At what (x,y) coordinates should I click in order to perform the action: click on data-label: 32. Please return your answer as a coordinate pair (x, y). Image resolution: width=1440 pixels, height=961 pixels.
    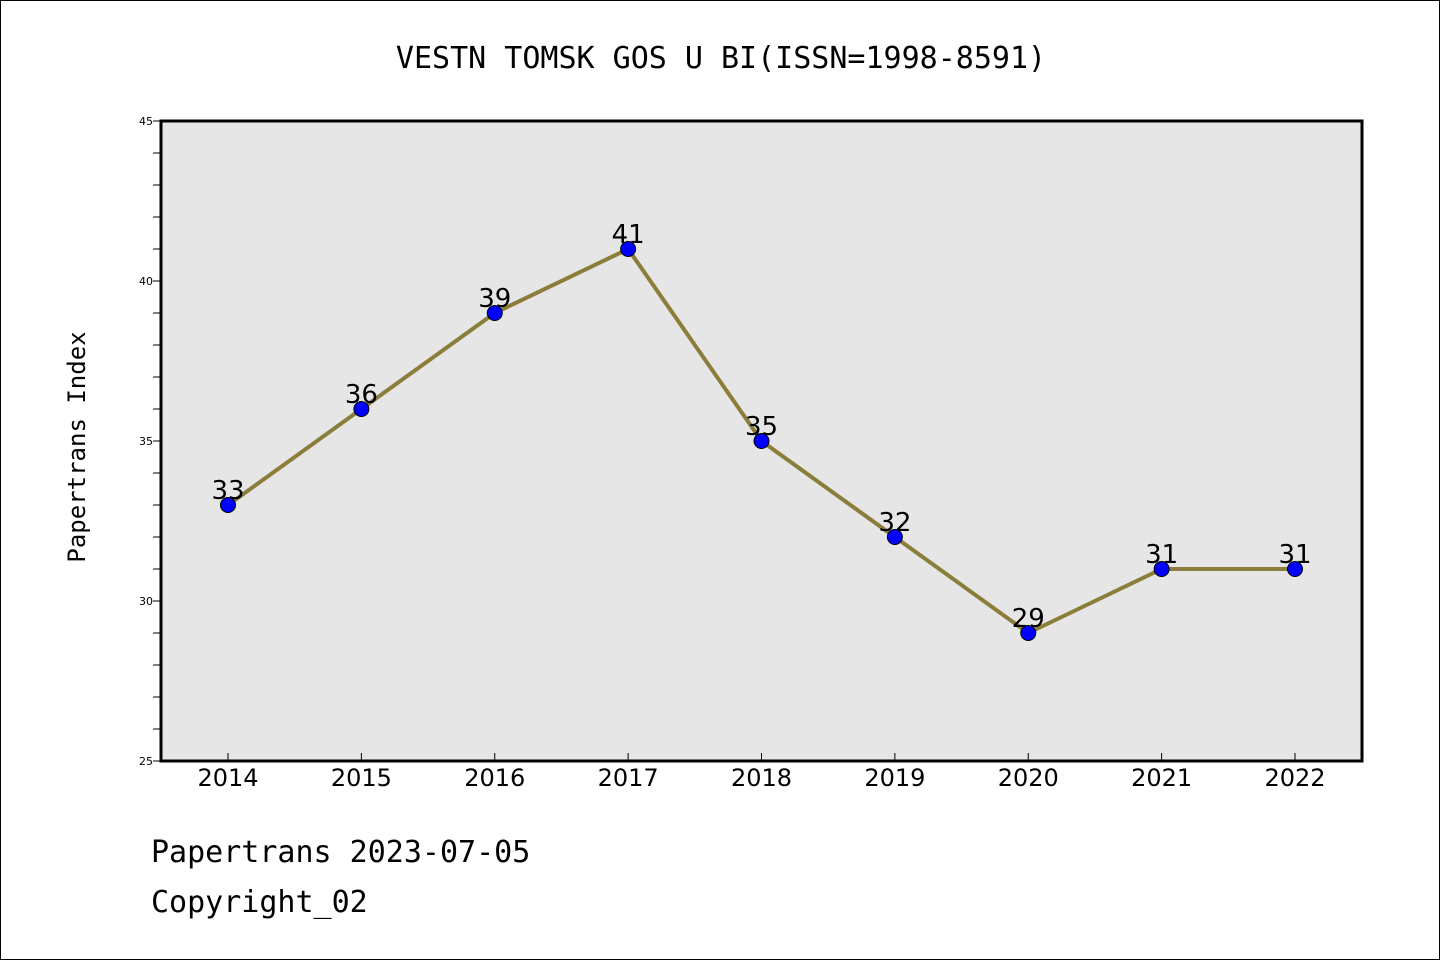
    Looking at the image, I should click on (894, 523).